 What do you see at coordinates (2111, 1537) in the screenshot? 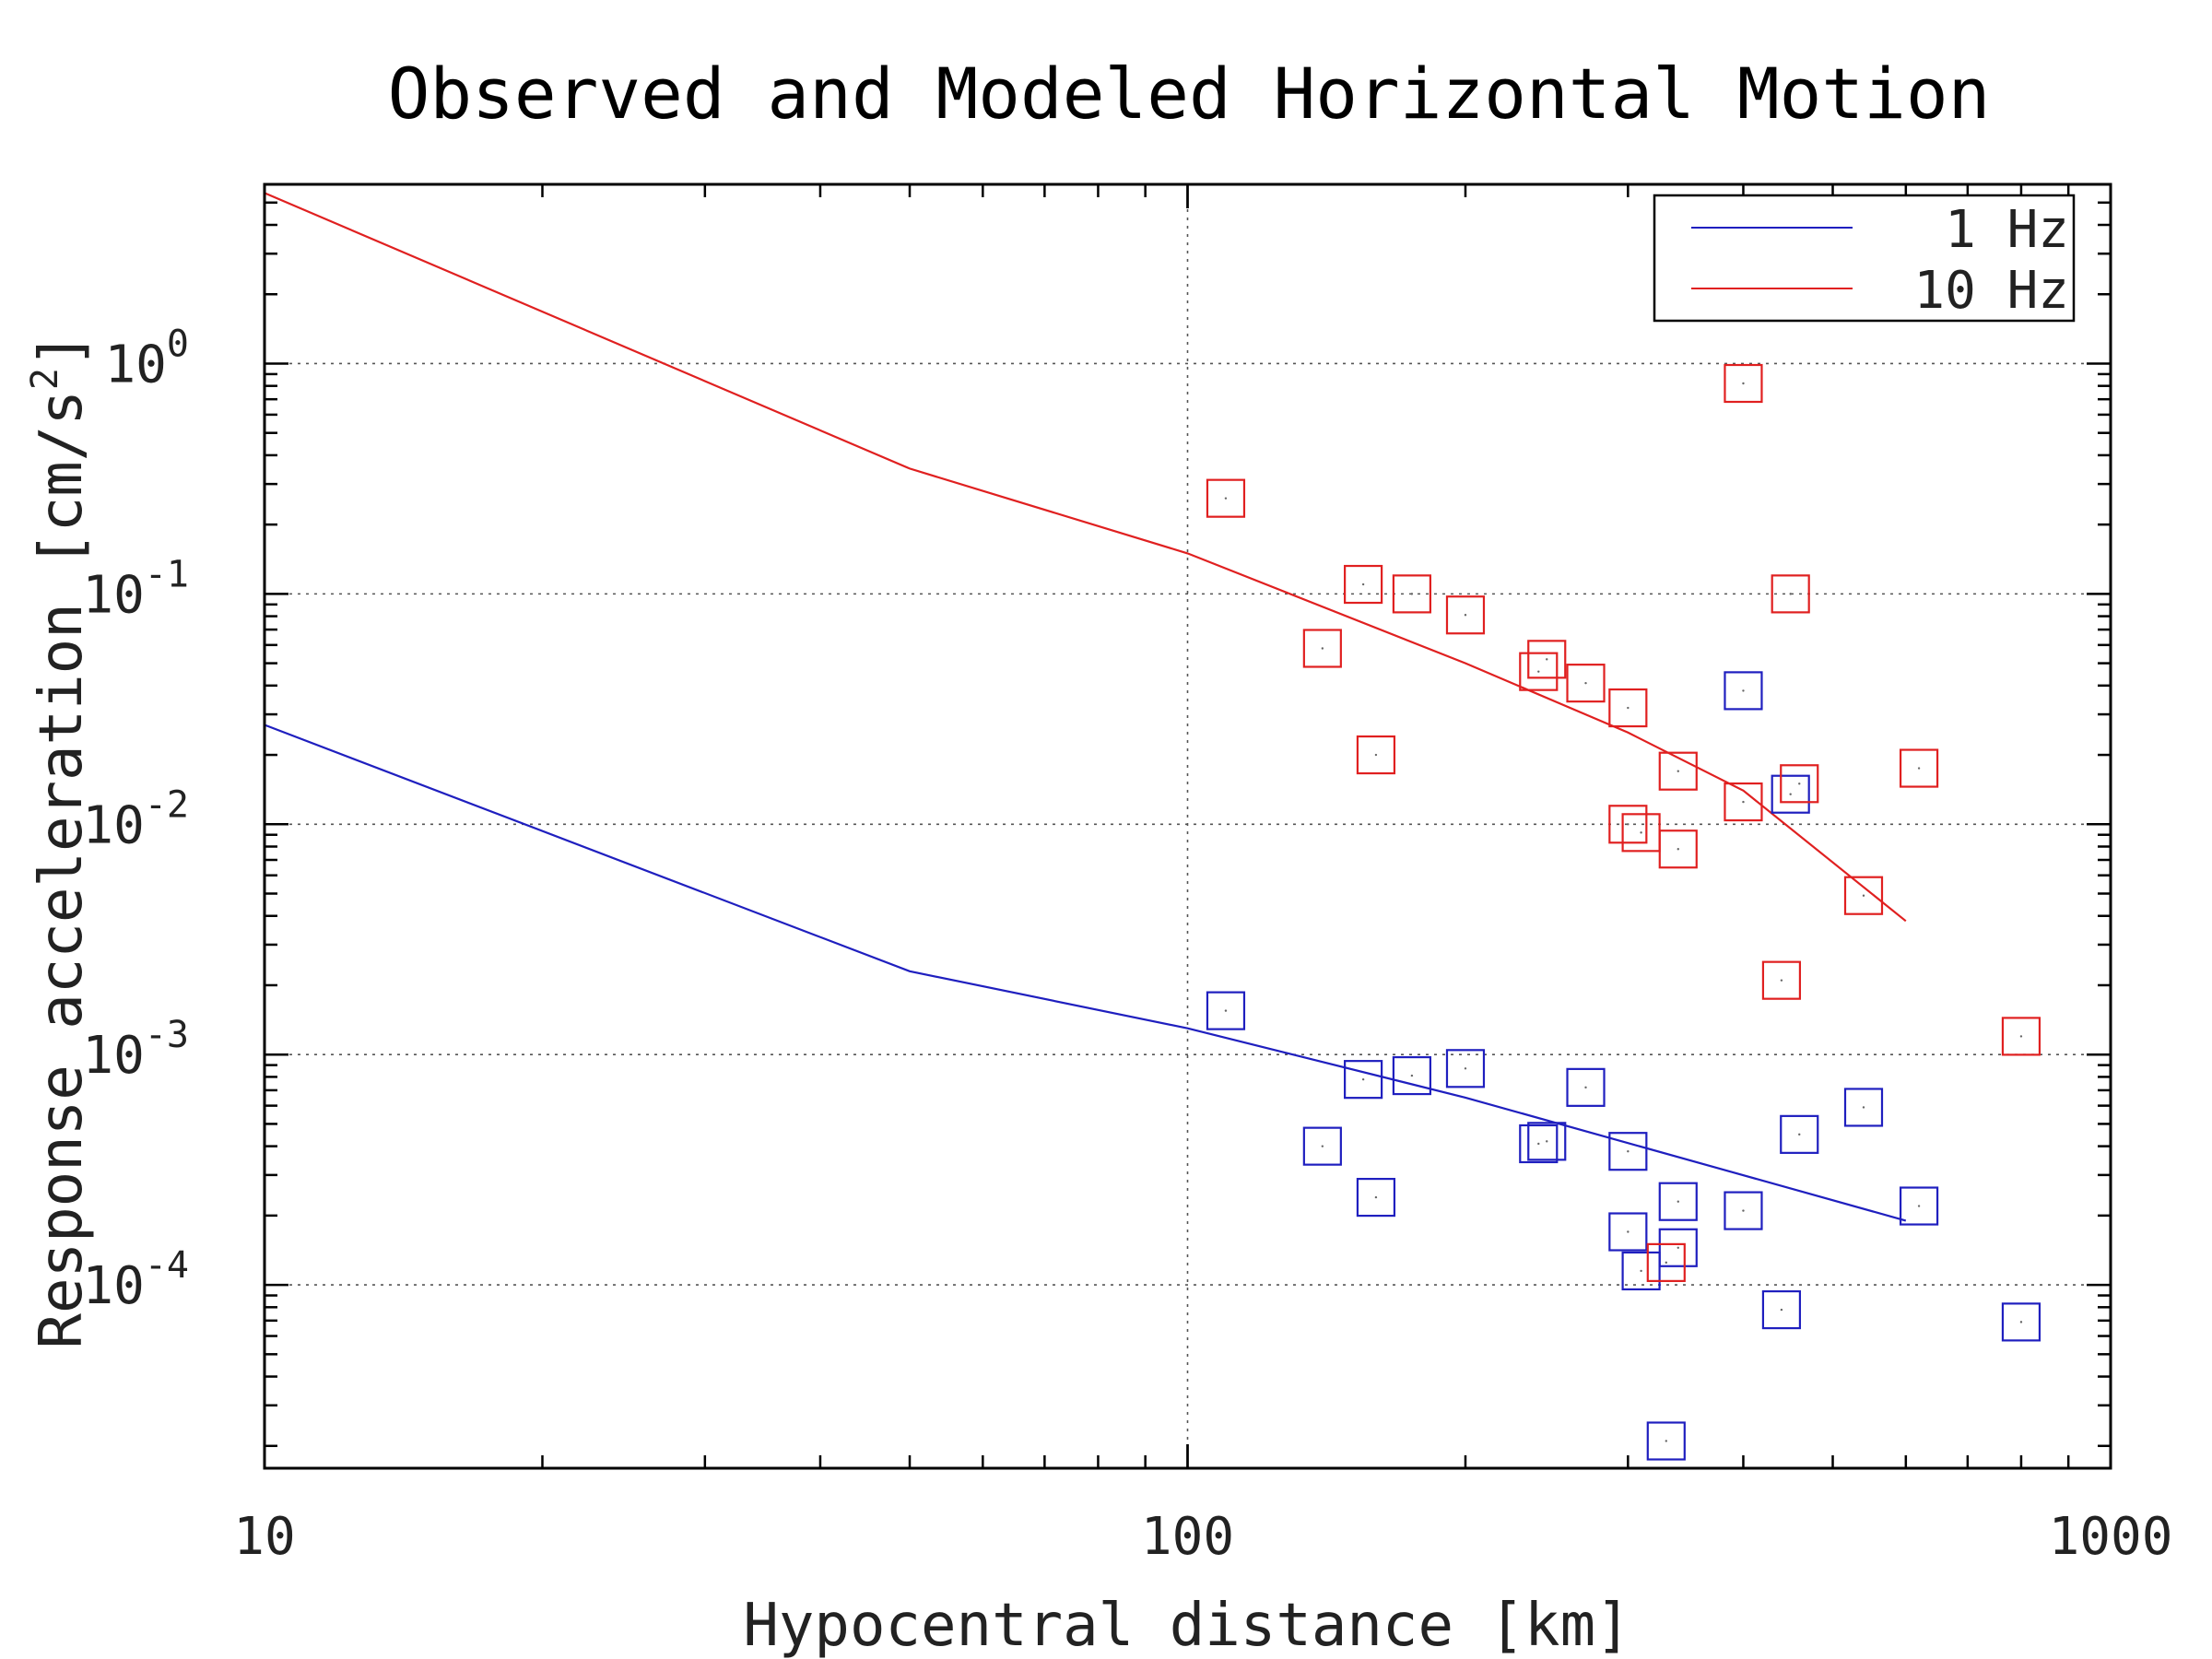
I see `x-tick-label: 1000` at bounding box center [2111, 1537].